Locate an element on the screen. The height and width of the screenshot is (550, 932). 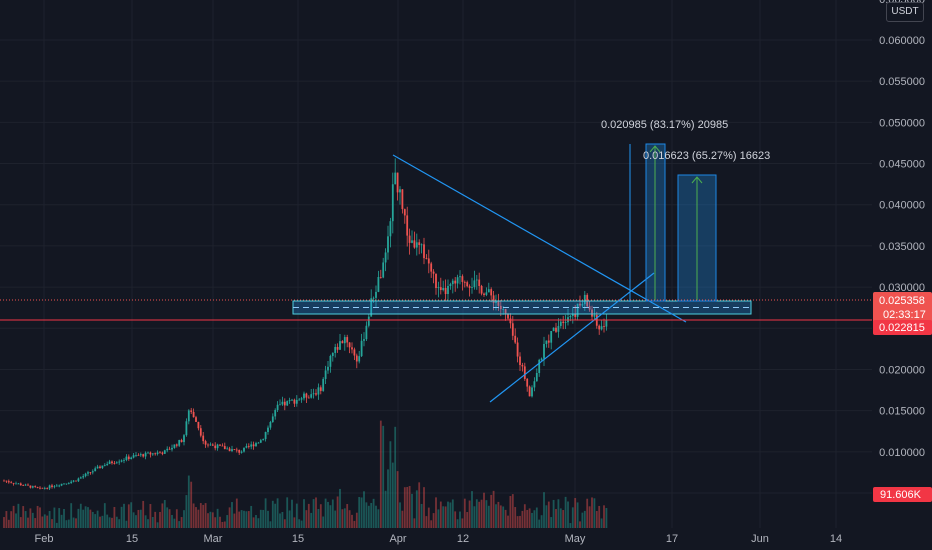
time-axis: Feb 15 Mar 15 Apr 12 May 17 Jun 14 is located at coordinates (439, 539).